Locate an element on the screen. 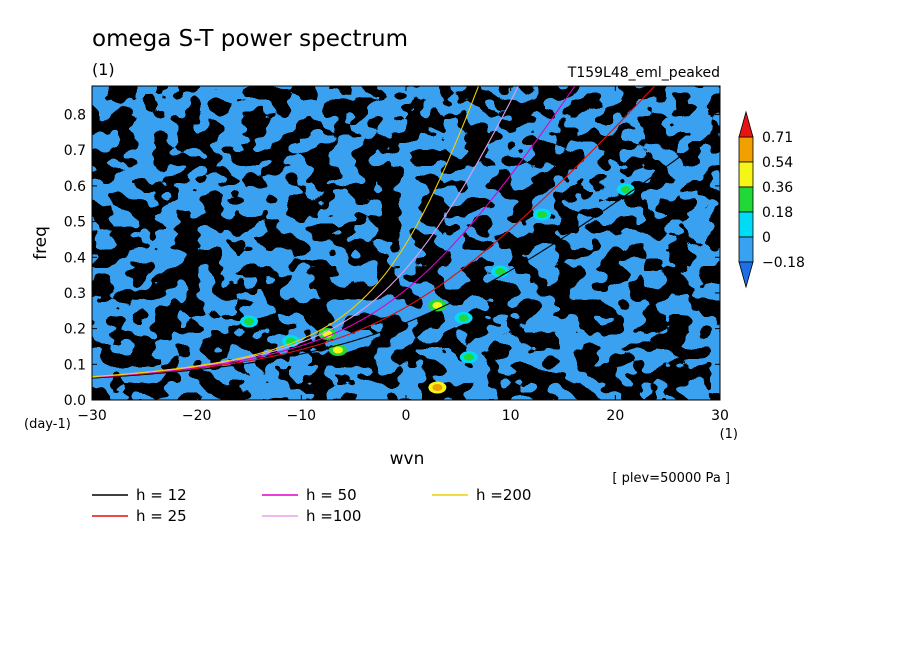 This screenshot has height=654, width=904. colorbar: 0.71 0.54 0.36 0.18 0 −0.18 is located at coordinates (771, 199).